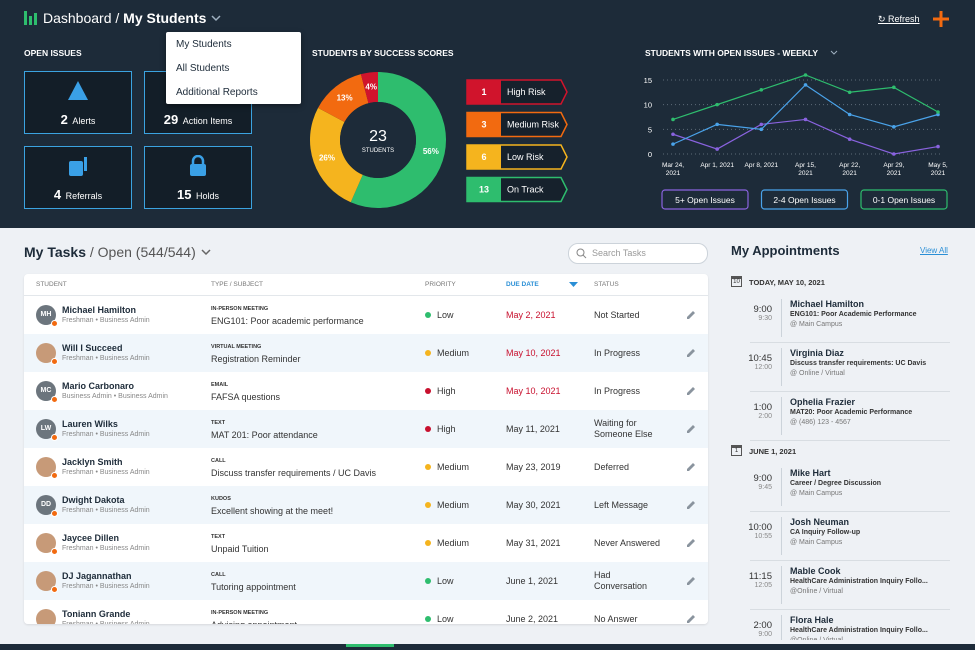 Image resolution: width=975 pixels, height=650 pixels. I want to click on refresh-label: Refresh, so click(904, 19).